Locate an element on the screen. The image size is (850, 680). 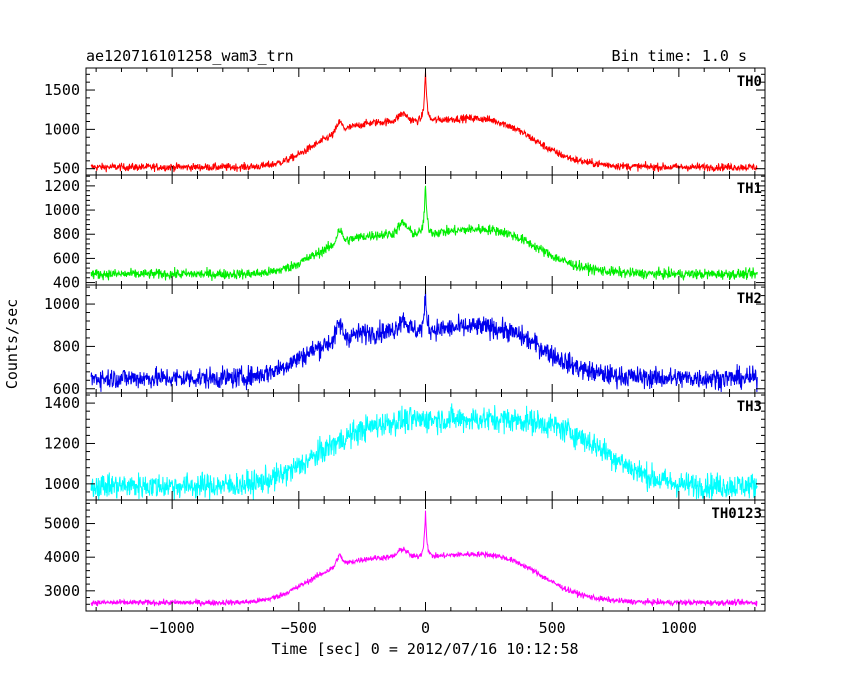
panel-th0: 500 1000 1500 TH0 is located at coordinates (405, 122).